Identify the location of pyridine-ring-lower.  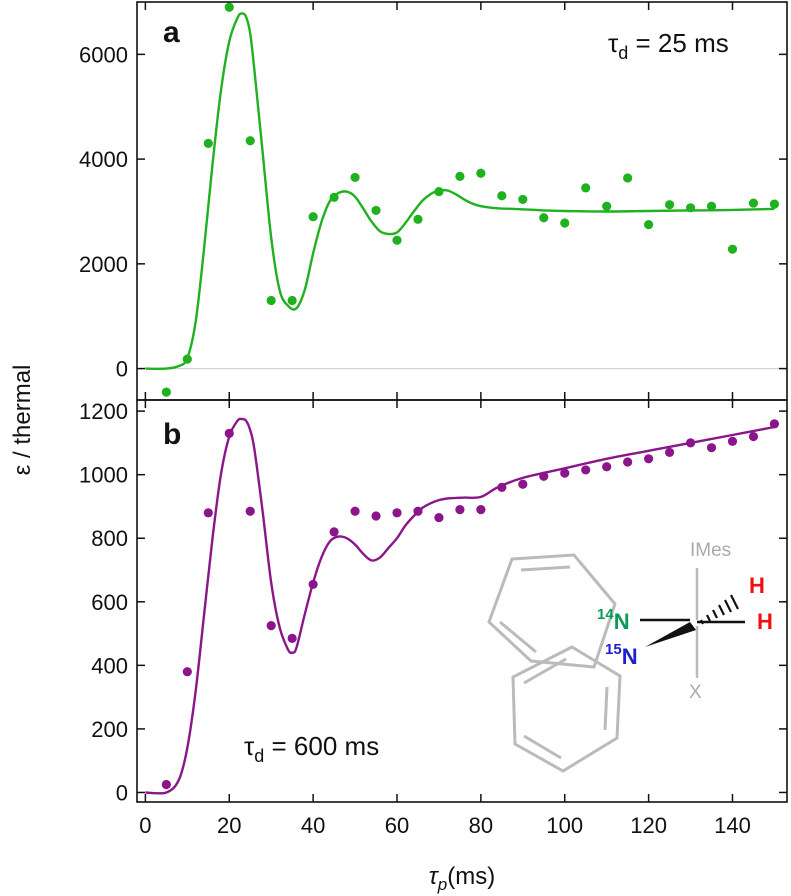
(566, 709).